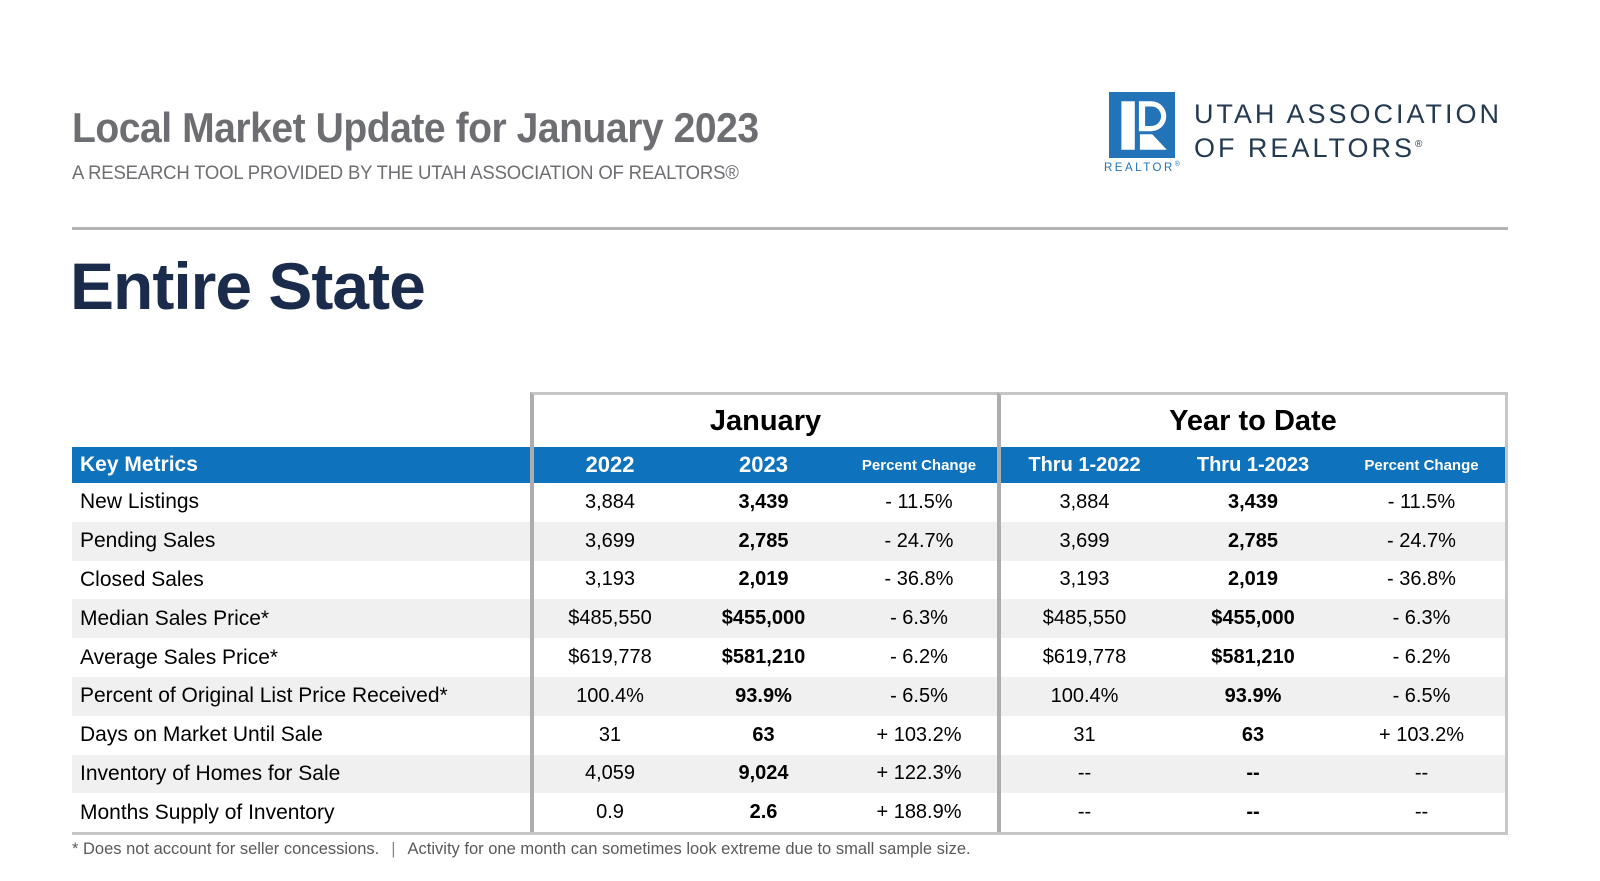 The width and height of the screenshot is (1600, 881). What do you see at coordinates (1082, 657) in the screenshot?
I see `ytd-2022-value: $619,778` at bounding box center [1082, 657].